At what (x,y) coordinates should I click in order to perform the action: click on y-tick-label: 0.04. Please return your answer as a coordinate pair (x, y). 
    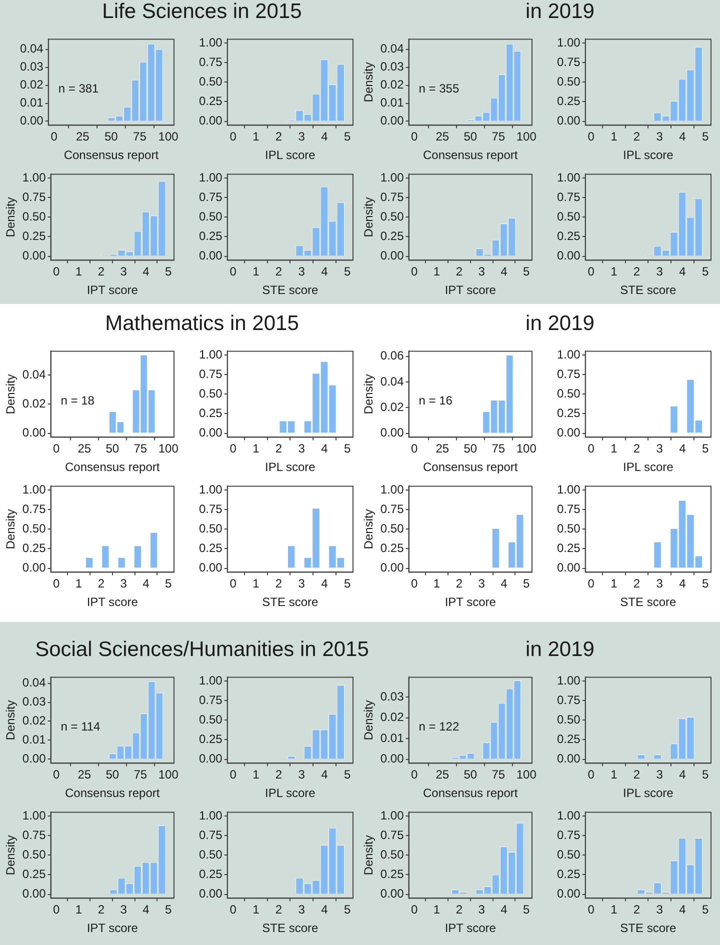
    Looking at the image, I should click on (32, 49).